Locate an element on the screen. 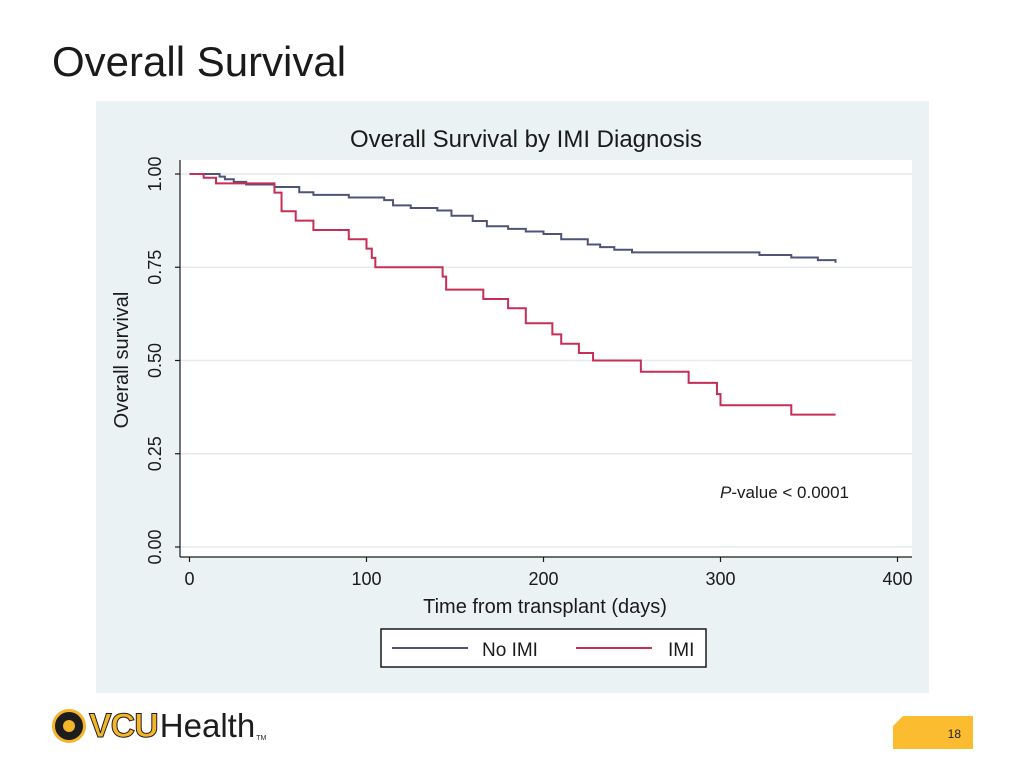 This screenshot has height=768, width=1024. legend-label-no-imi: No IMI is located at coordinates (510, 650).